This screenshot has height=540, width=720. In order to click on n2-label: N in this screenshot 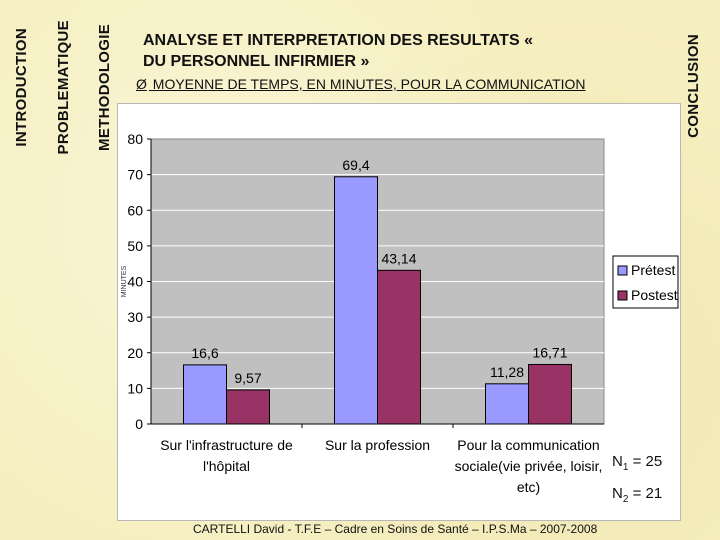, I will do `click(617, 493)`.